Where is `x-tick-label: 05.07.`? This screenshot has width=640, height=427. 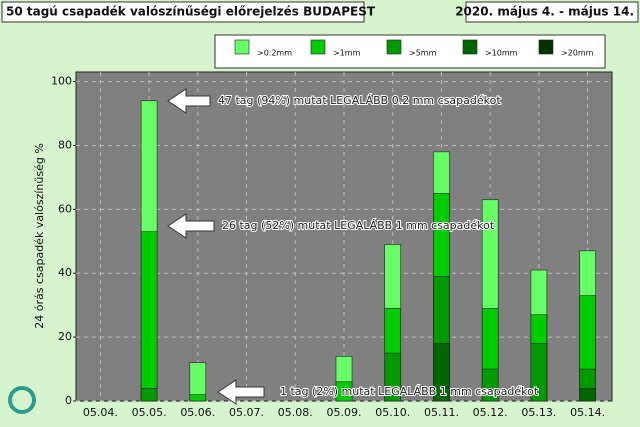 x-tick-label: 05.07. is located at coordinates (246, 412).